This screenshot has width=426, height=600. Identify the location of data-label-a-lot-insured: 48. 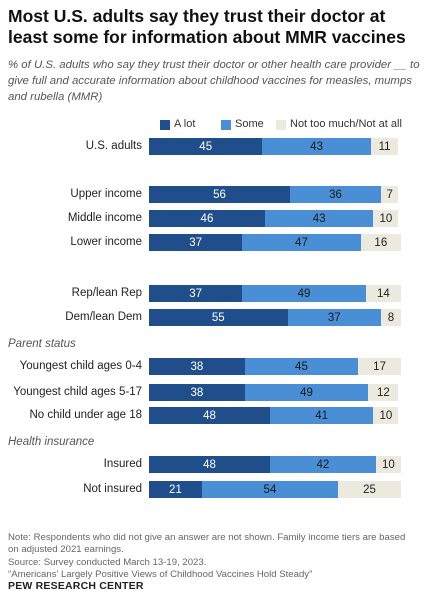
(209, 464).